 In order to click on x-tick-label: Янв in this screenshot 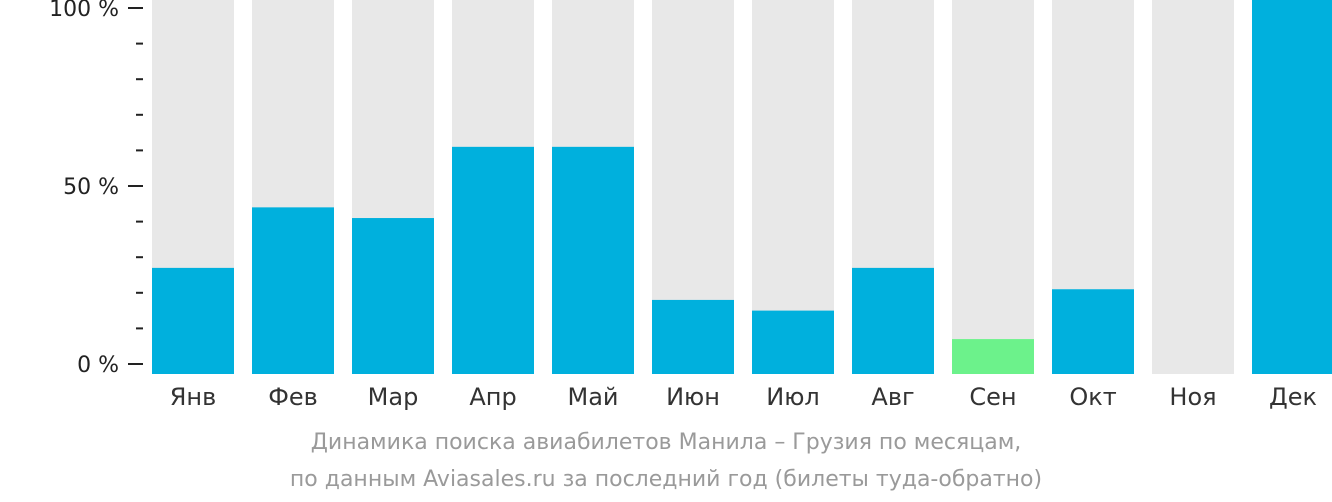, I will do `click(193, 397)`.